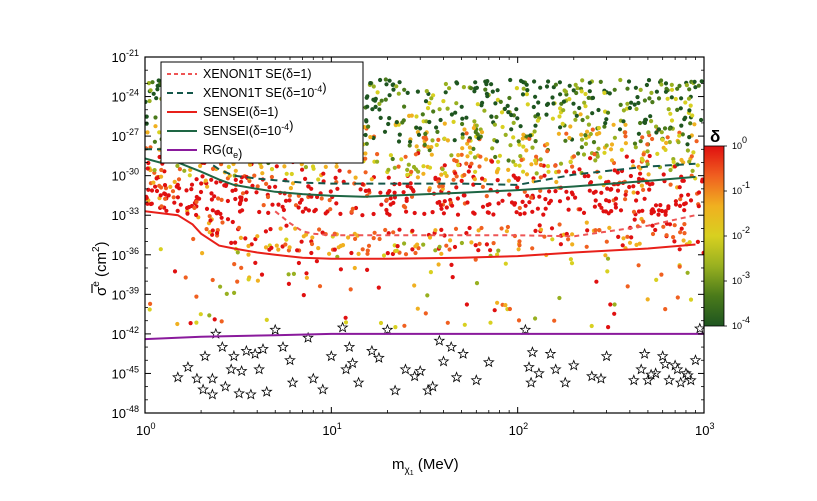  What do you see at coordinates (222, 152) in the screenshot?
I see `legend-label: RG(αe)` at bounding box center [222, 152].